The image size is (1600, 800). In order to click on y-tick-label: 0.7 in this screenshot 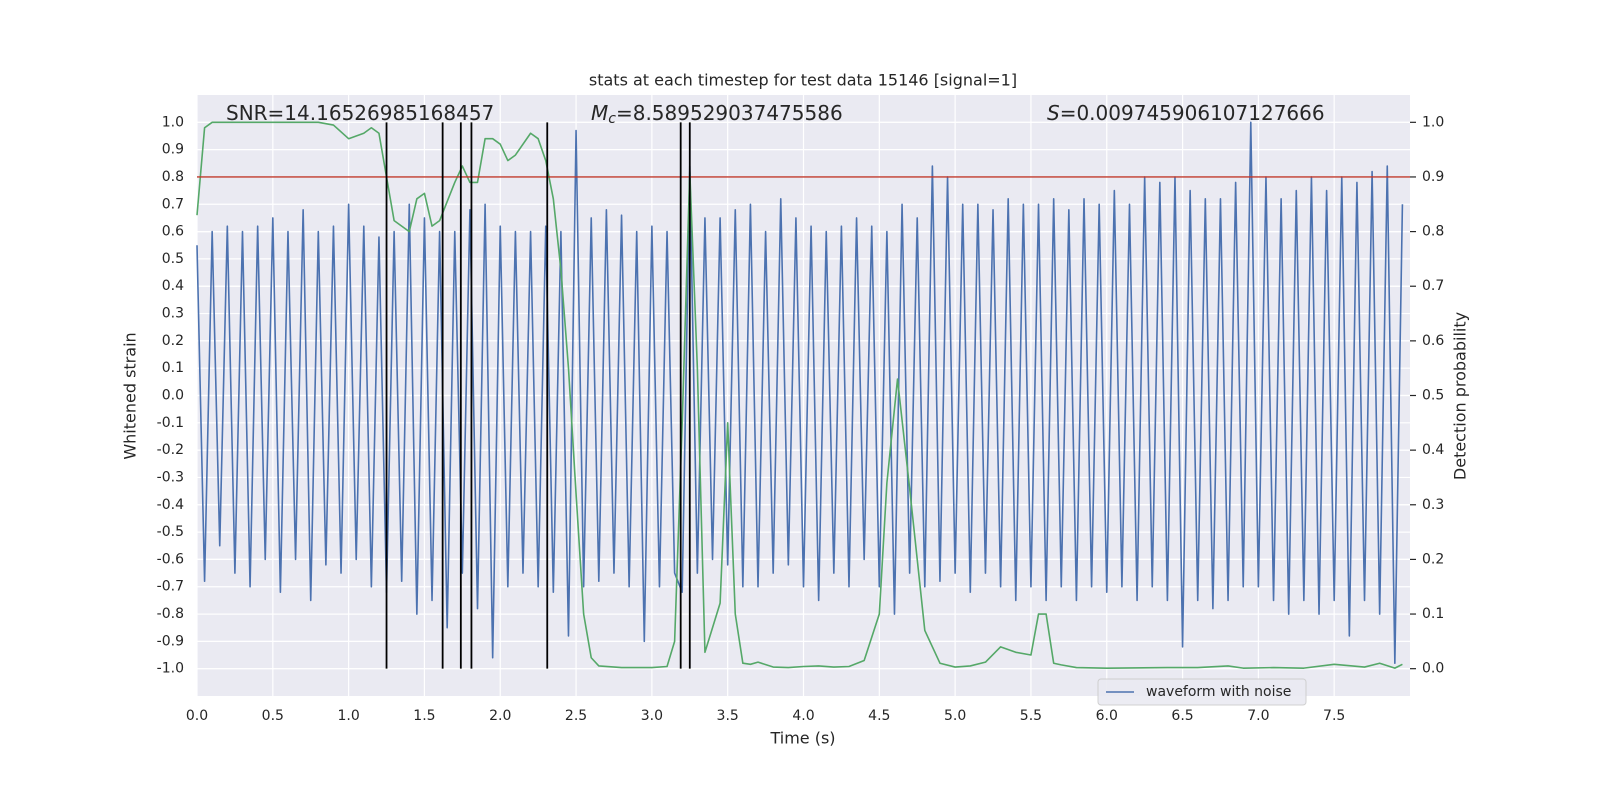, I will do `click(173, 204)`.